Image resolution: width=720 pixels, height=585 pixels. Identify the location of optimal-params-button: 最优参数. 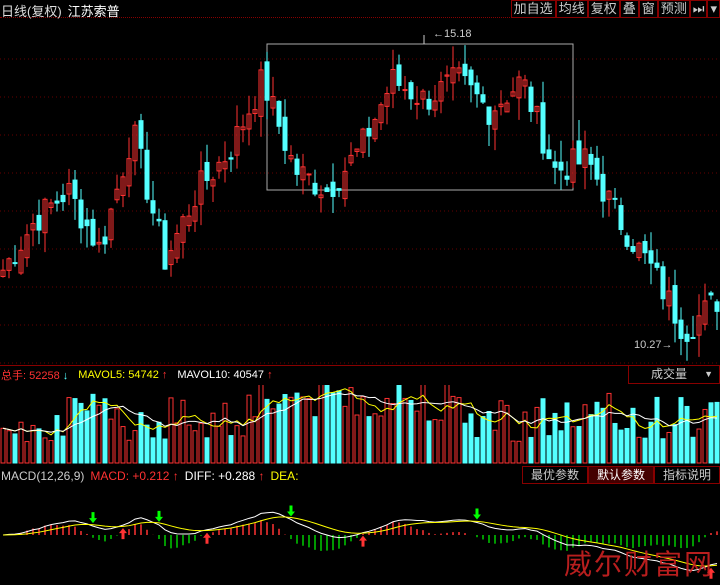
(554, 475).